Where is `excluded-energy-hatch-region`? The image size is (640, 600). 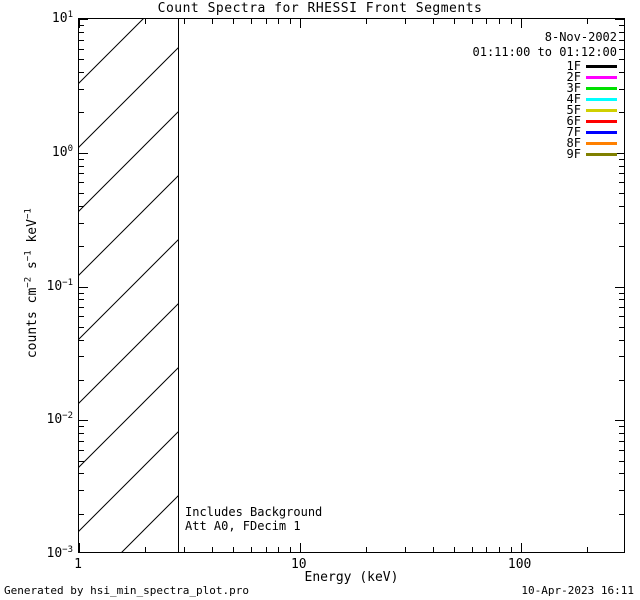 excluded-energy-hatch-region is located at coordinates (129, 285).